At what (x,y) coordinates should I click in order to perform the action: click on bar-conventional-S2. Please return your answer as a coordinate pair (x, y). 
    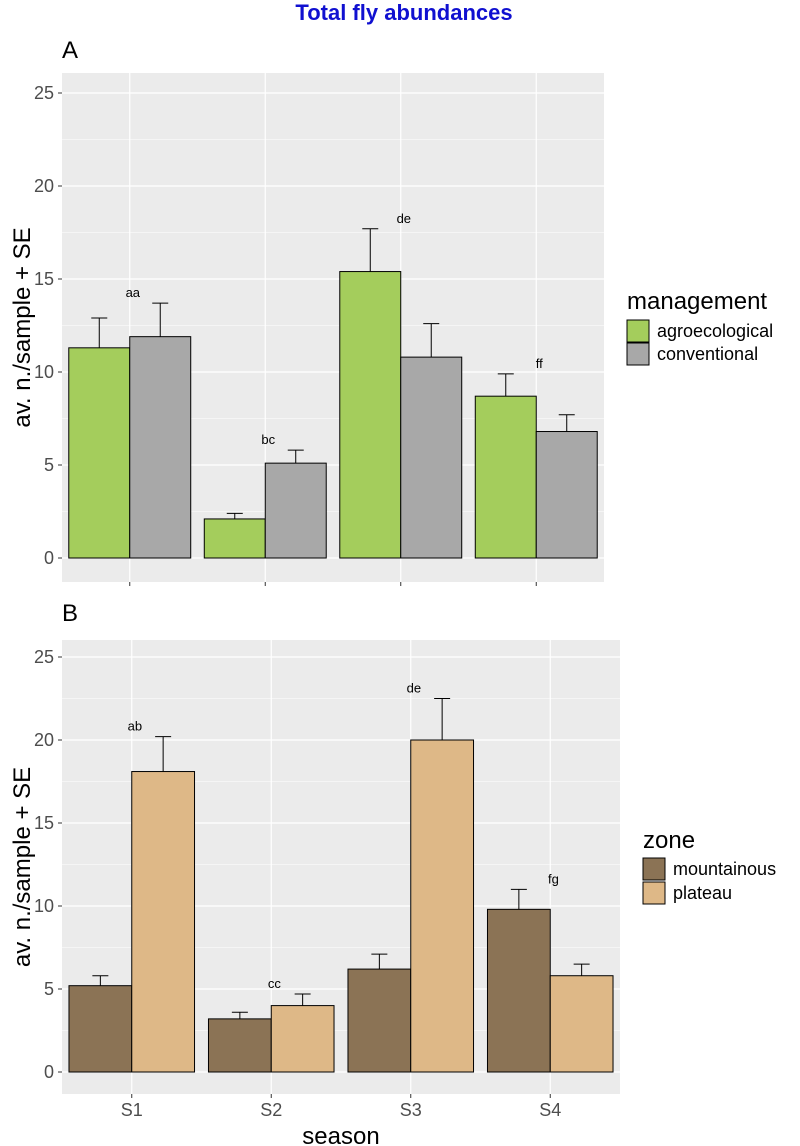
    Looking at the image, I should click on (295, 510).